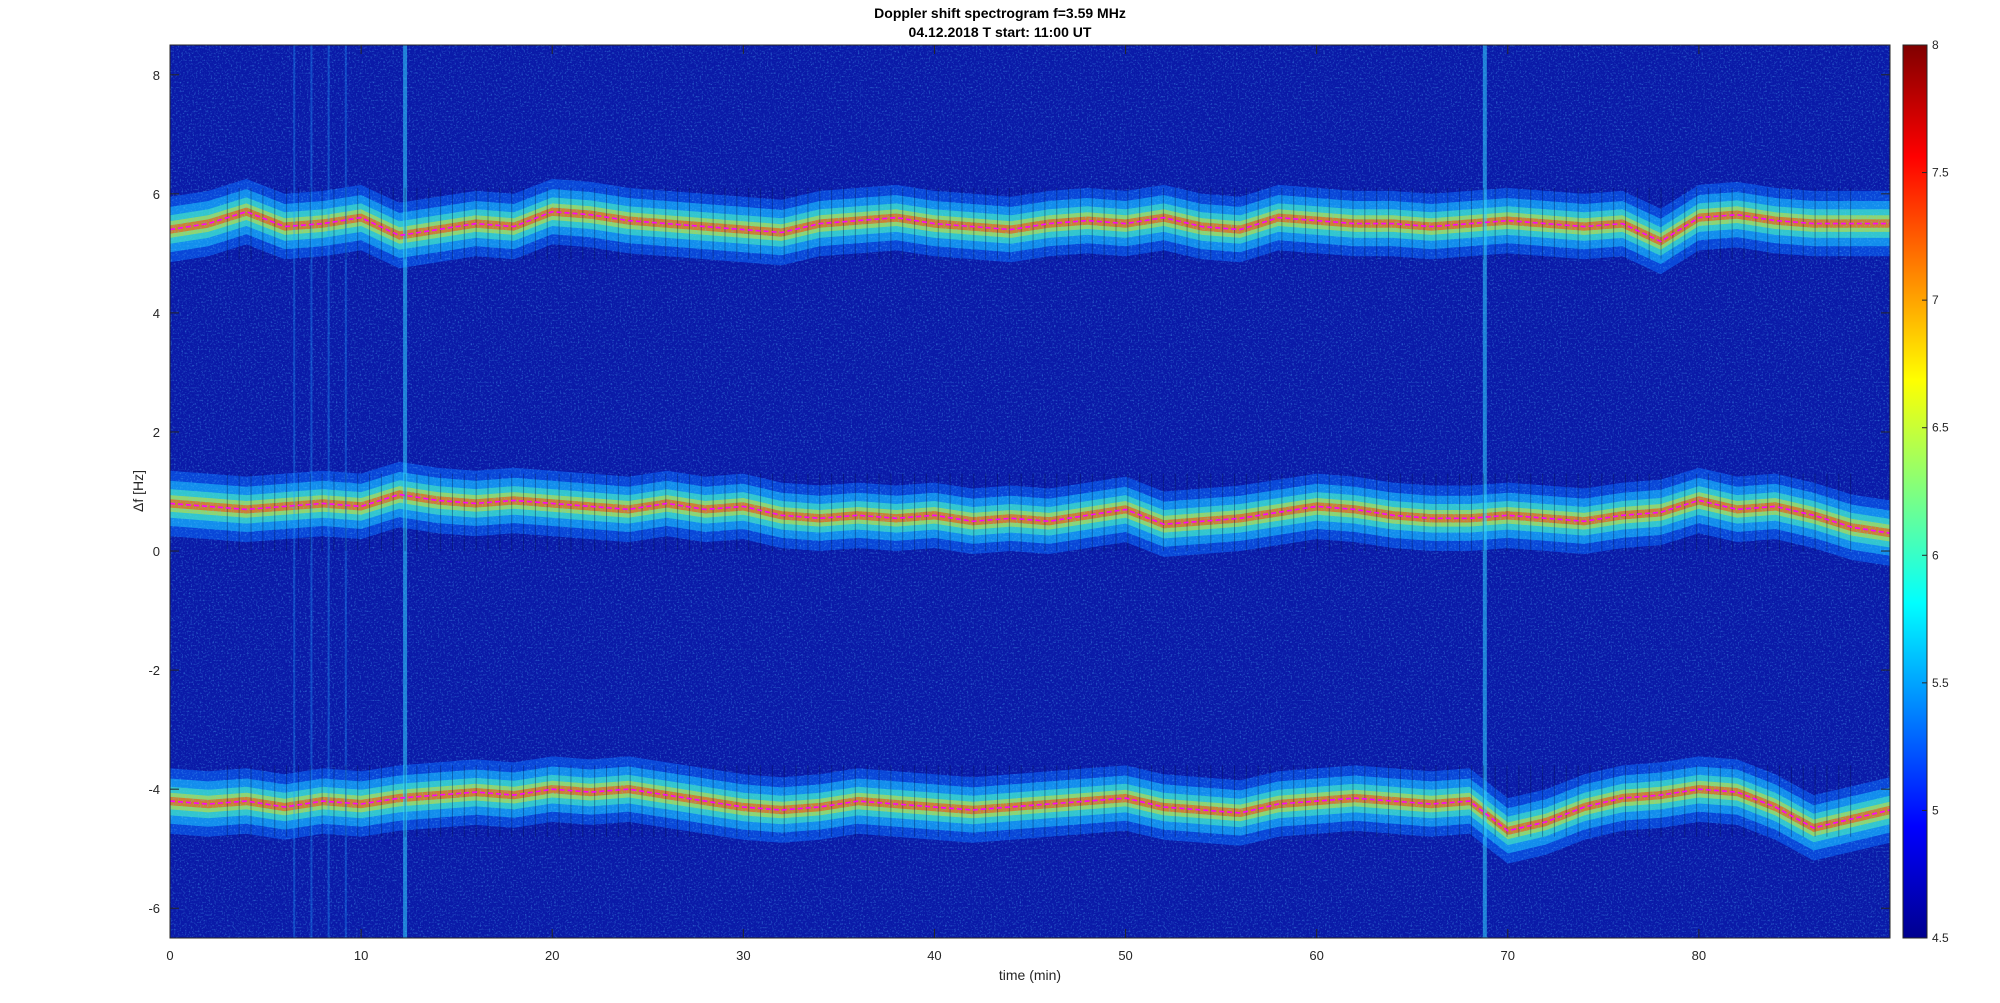 The image size is (2000, 1003). I want to click on x-tick-label: 60, so click(1316, 955).